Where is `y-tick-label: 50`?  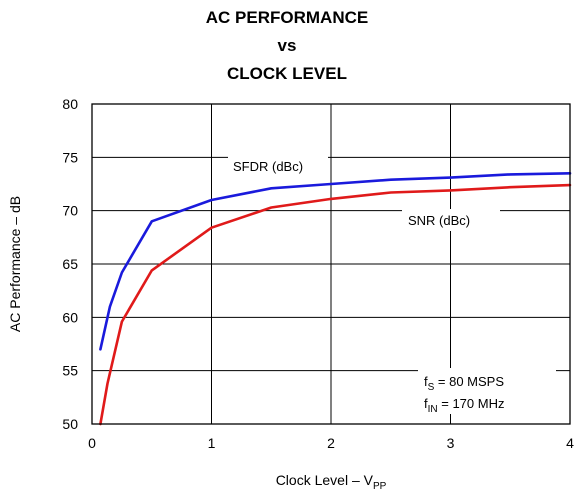
y-tick-label: 50 is located at coordinates (70, 424).